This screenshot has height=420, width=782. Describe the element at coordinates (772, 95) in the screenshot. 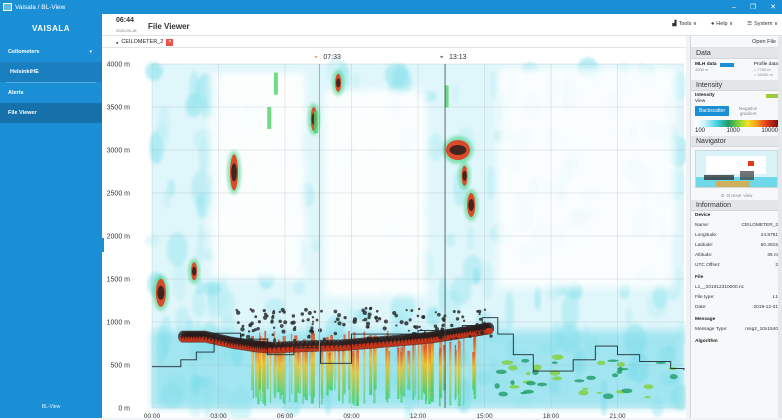

I see `intensity-toggle` at that location.